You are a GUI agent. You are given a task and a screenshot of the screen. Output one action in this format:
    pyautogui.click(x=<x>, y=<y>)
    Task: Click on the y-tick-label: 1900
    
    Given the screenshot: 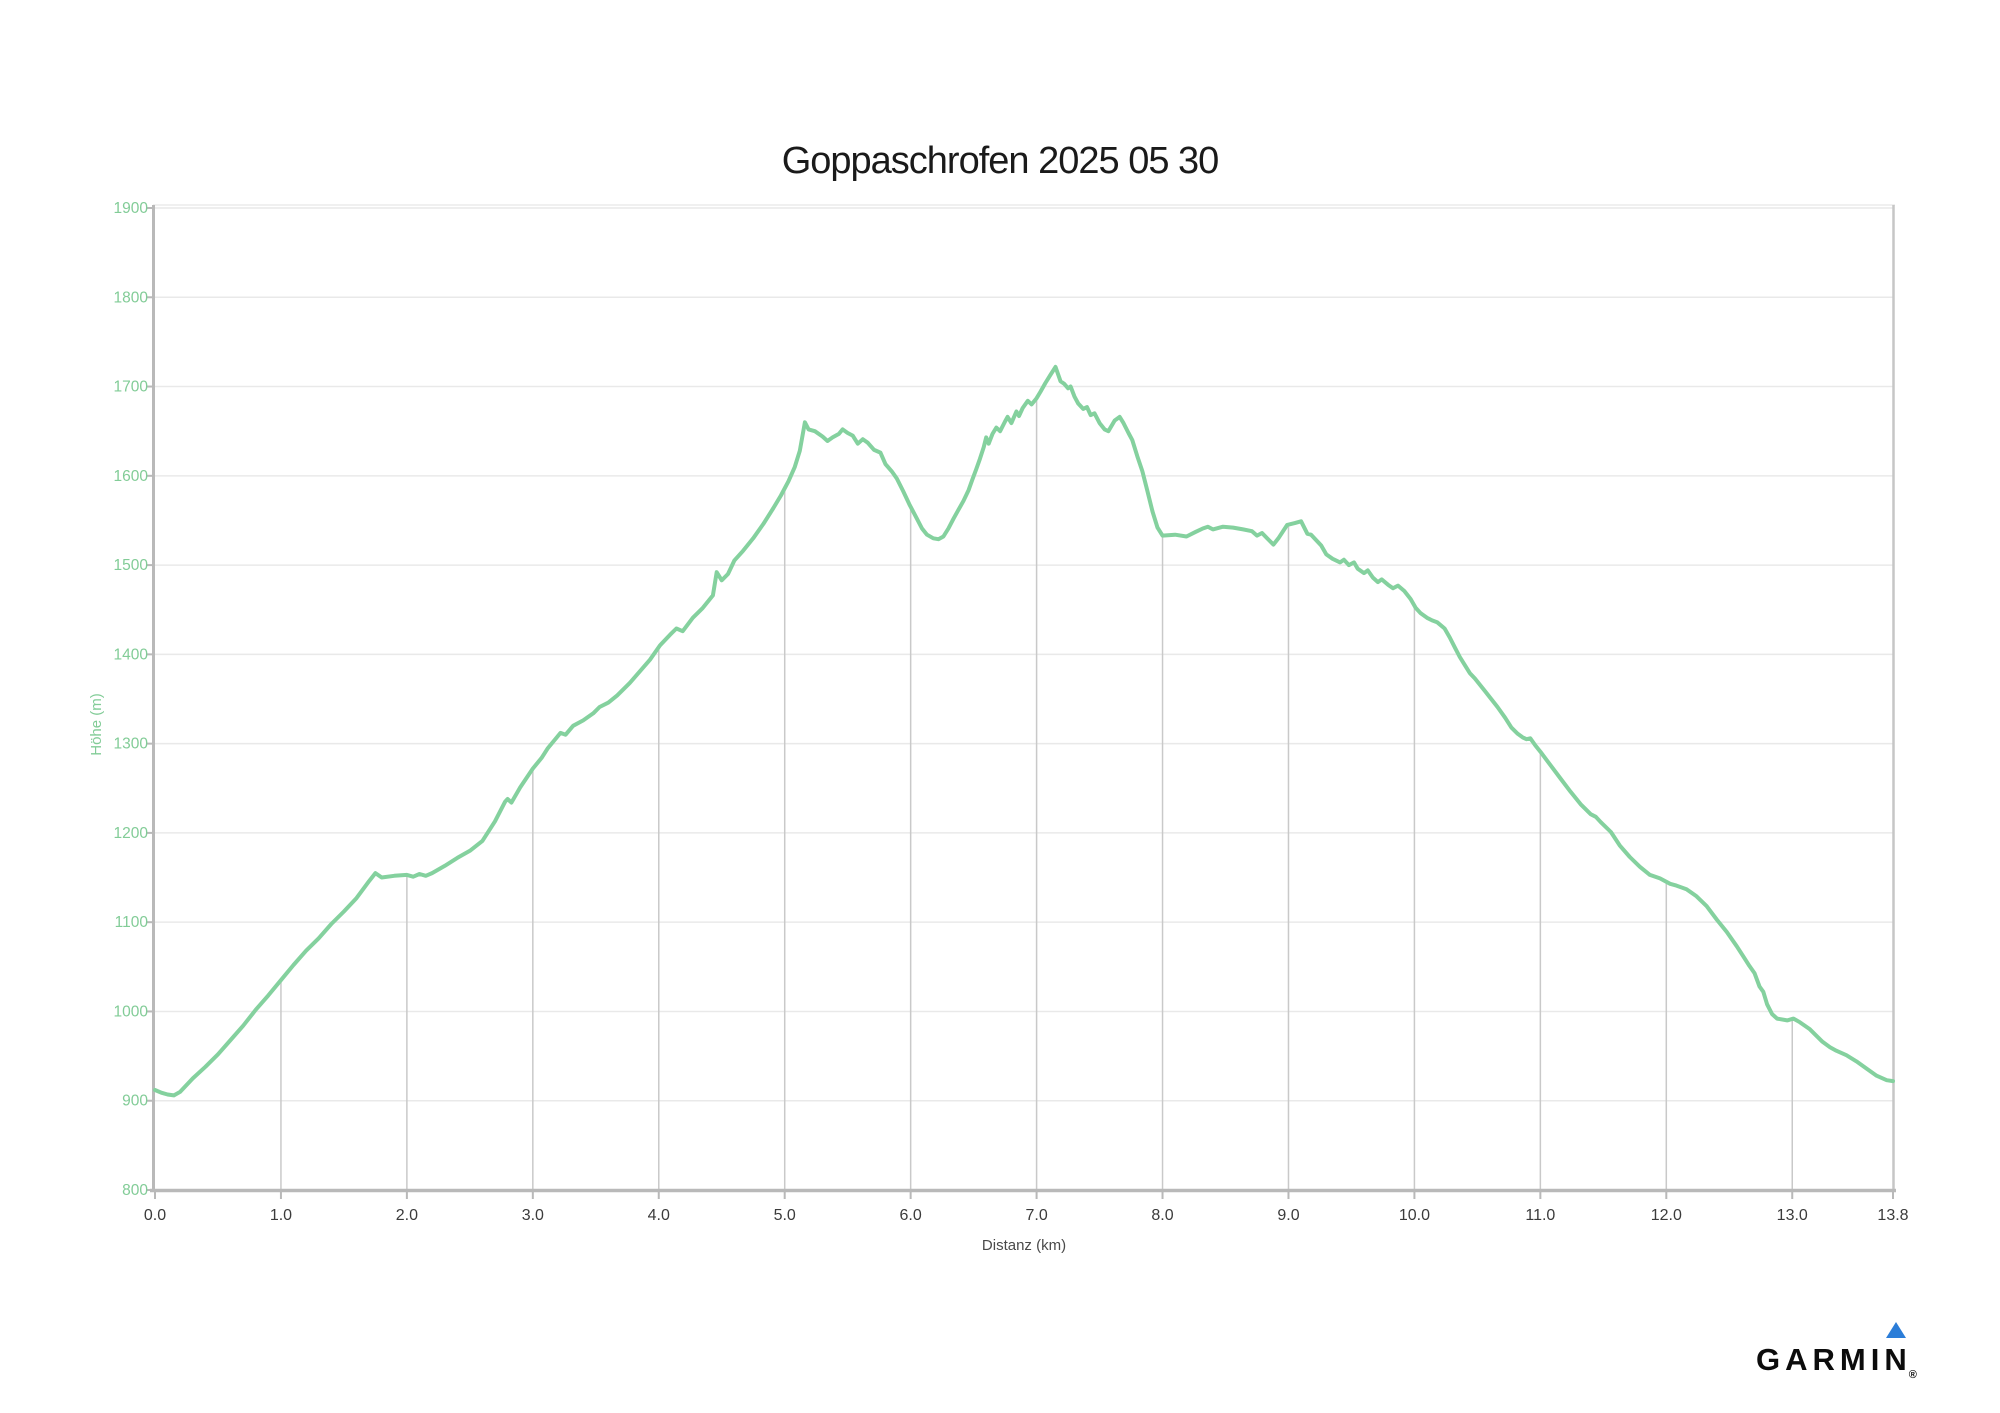 What is the action you would take?
    pyautogui.click(x=131, y=208)
    